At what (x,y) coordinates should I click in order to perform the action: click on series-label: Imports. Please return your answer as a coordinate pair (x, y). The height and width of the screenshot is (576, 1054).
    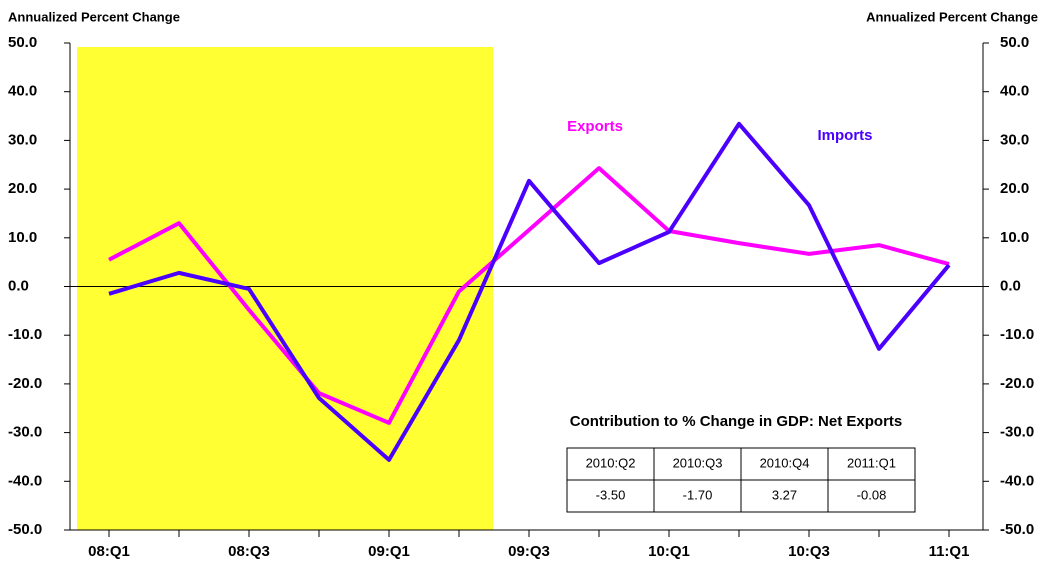
    Looking at the image, I should click on (844, 135).